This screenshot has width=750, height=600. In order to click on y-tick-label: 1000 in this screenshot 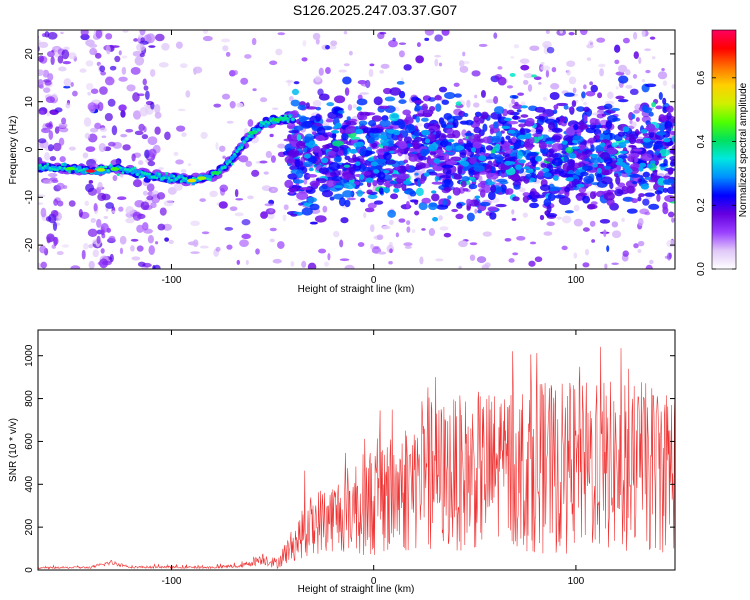, I will do `click(29, 355)`.